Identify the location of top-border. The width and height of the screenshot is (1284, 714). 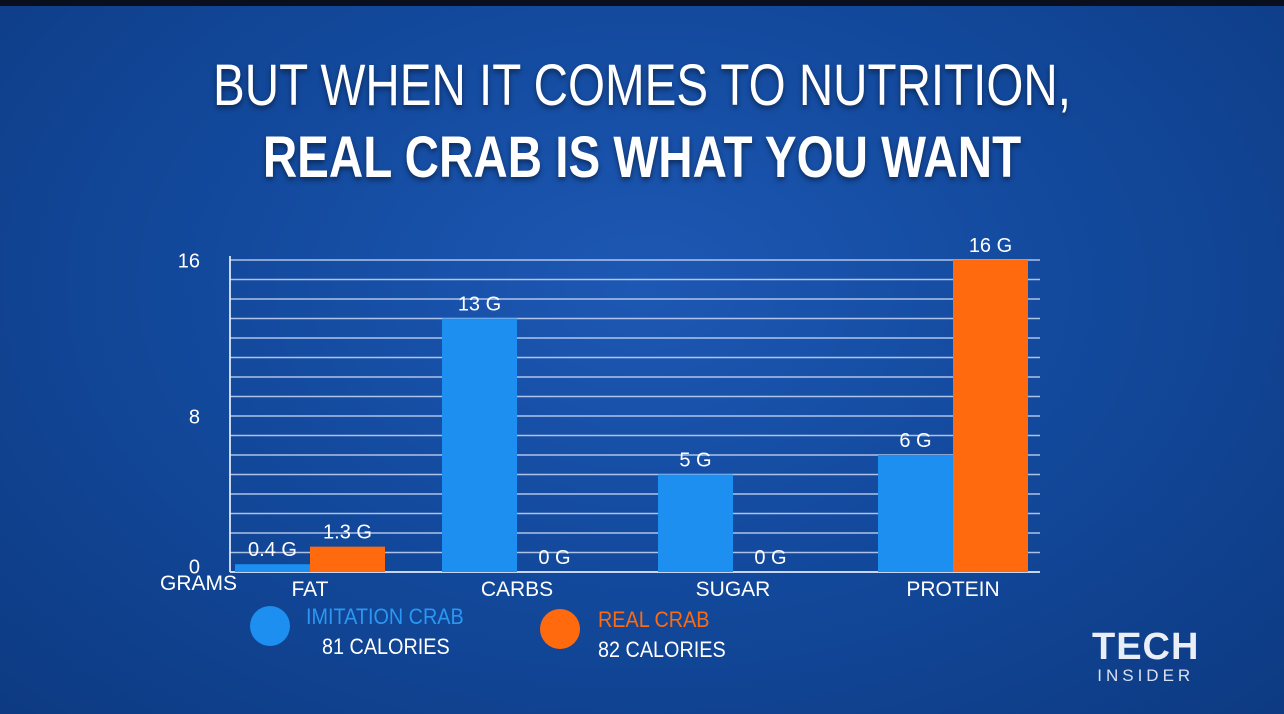
(642, 3).